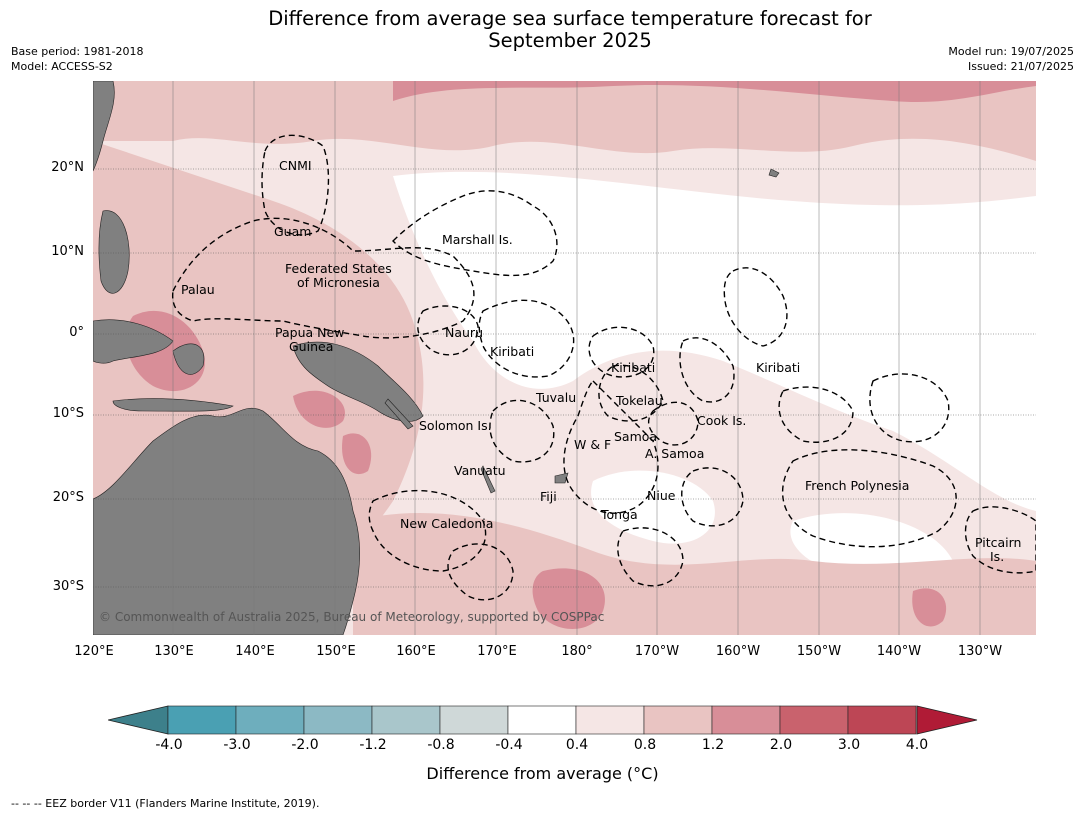  Describe the element at coordinates (104, 126) in the screenshot. I see `asia-coast-landmass` at that location.